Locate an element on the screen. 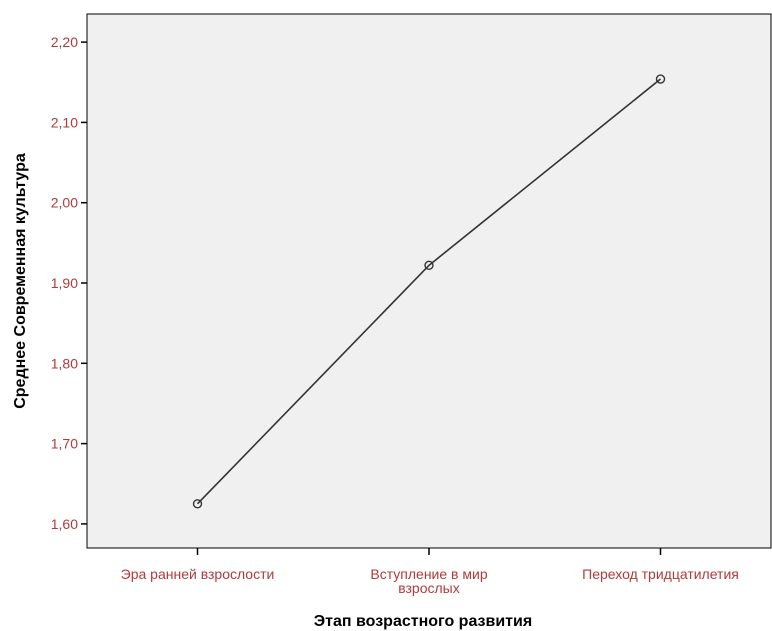 This screenshot has width=772, height=631. y-tick-label: 2,00 is located at coordinates (64, 203).